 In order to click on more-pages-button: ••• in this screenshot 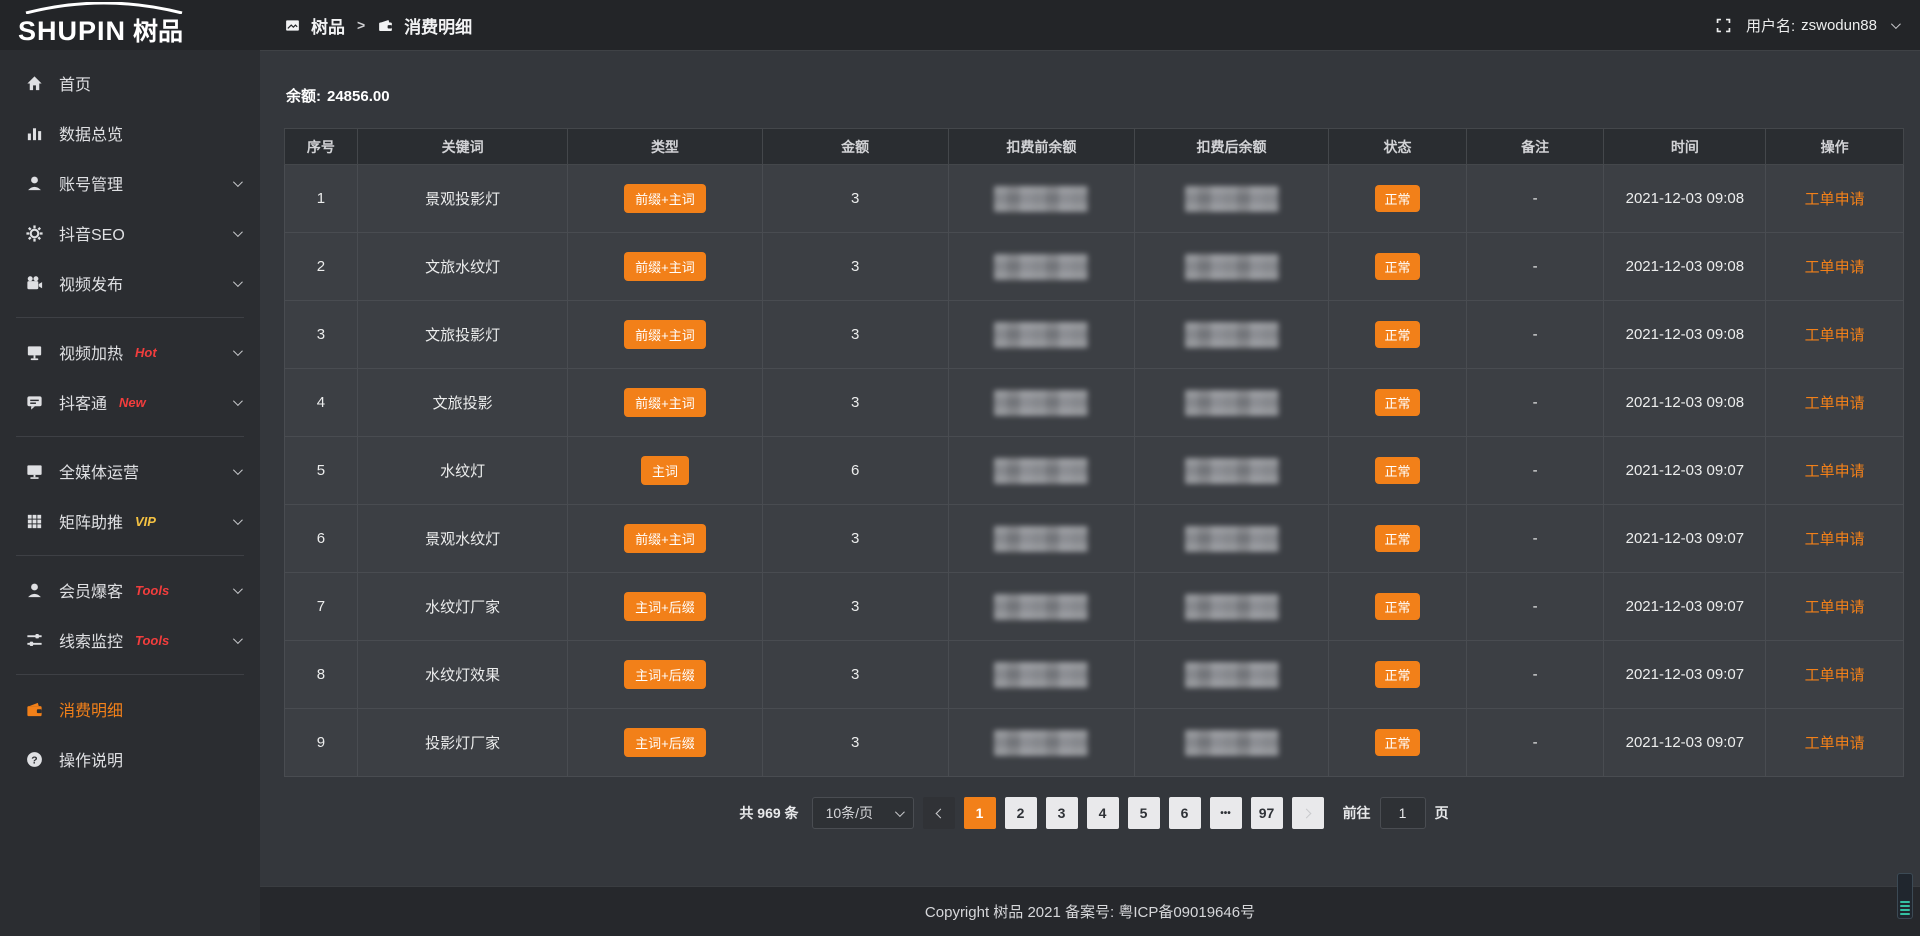, I will do `click(1225, 813)`.